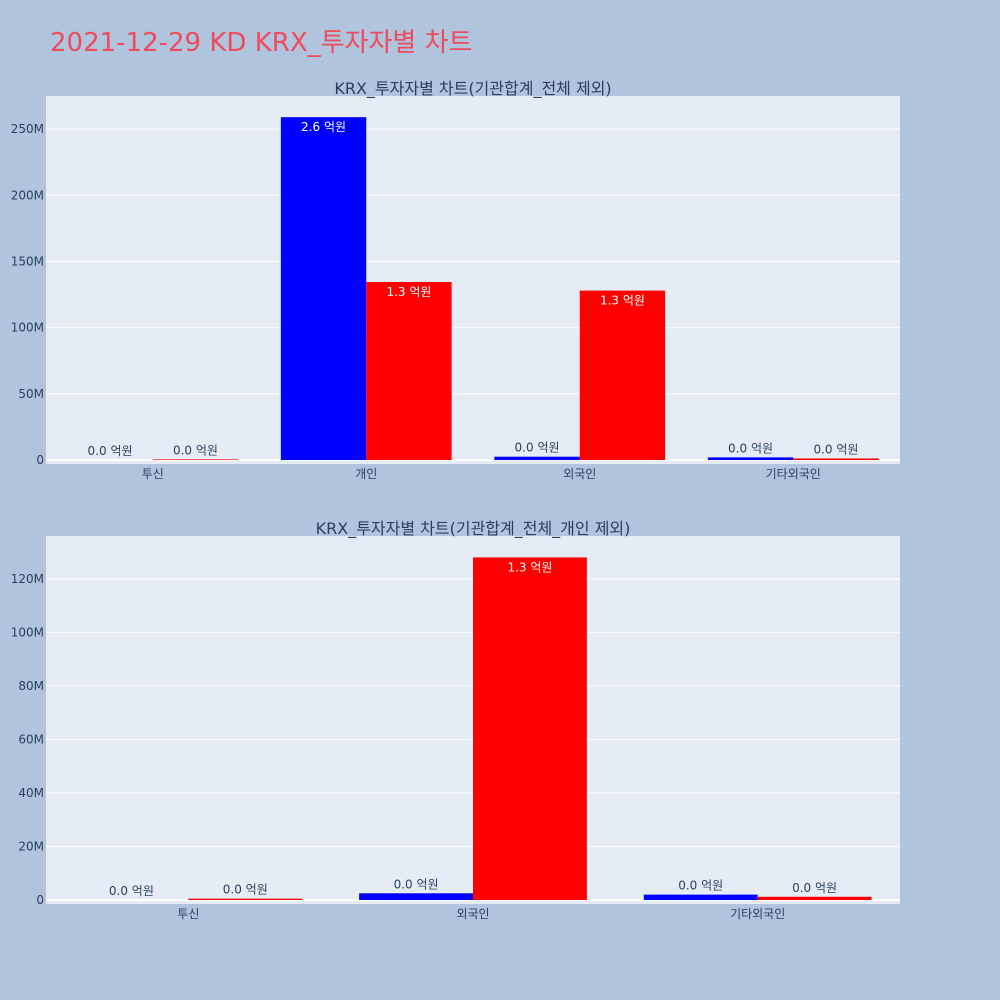 This screenshot has height=1000, width=1000. I want to click on data-label-1-0-1: 0.0 억원, so click(416, 884).